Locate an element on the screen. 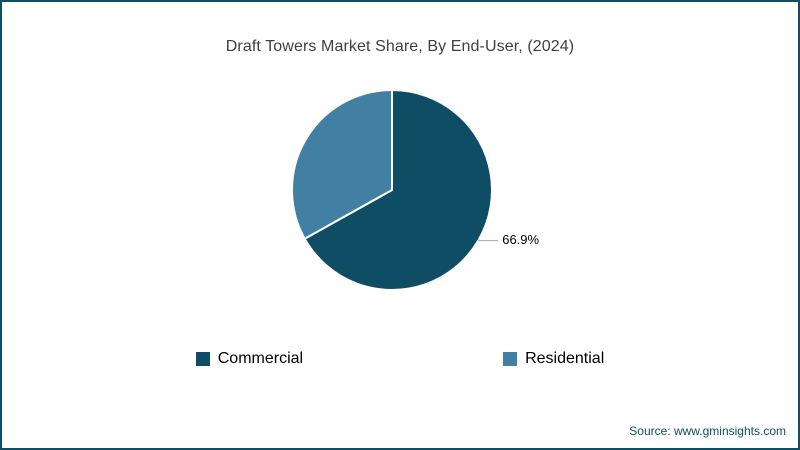  pie-slice-commercial is located at coordinates (398, 190).